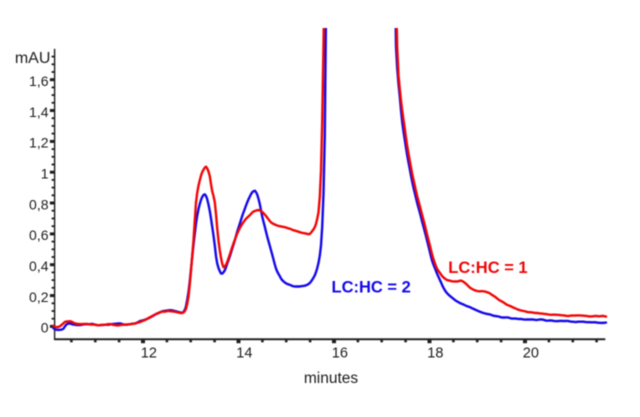  Describe the element at coordinates (39, 204) in the screenshot. I see `svg-text: 0,8` at that location.